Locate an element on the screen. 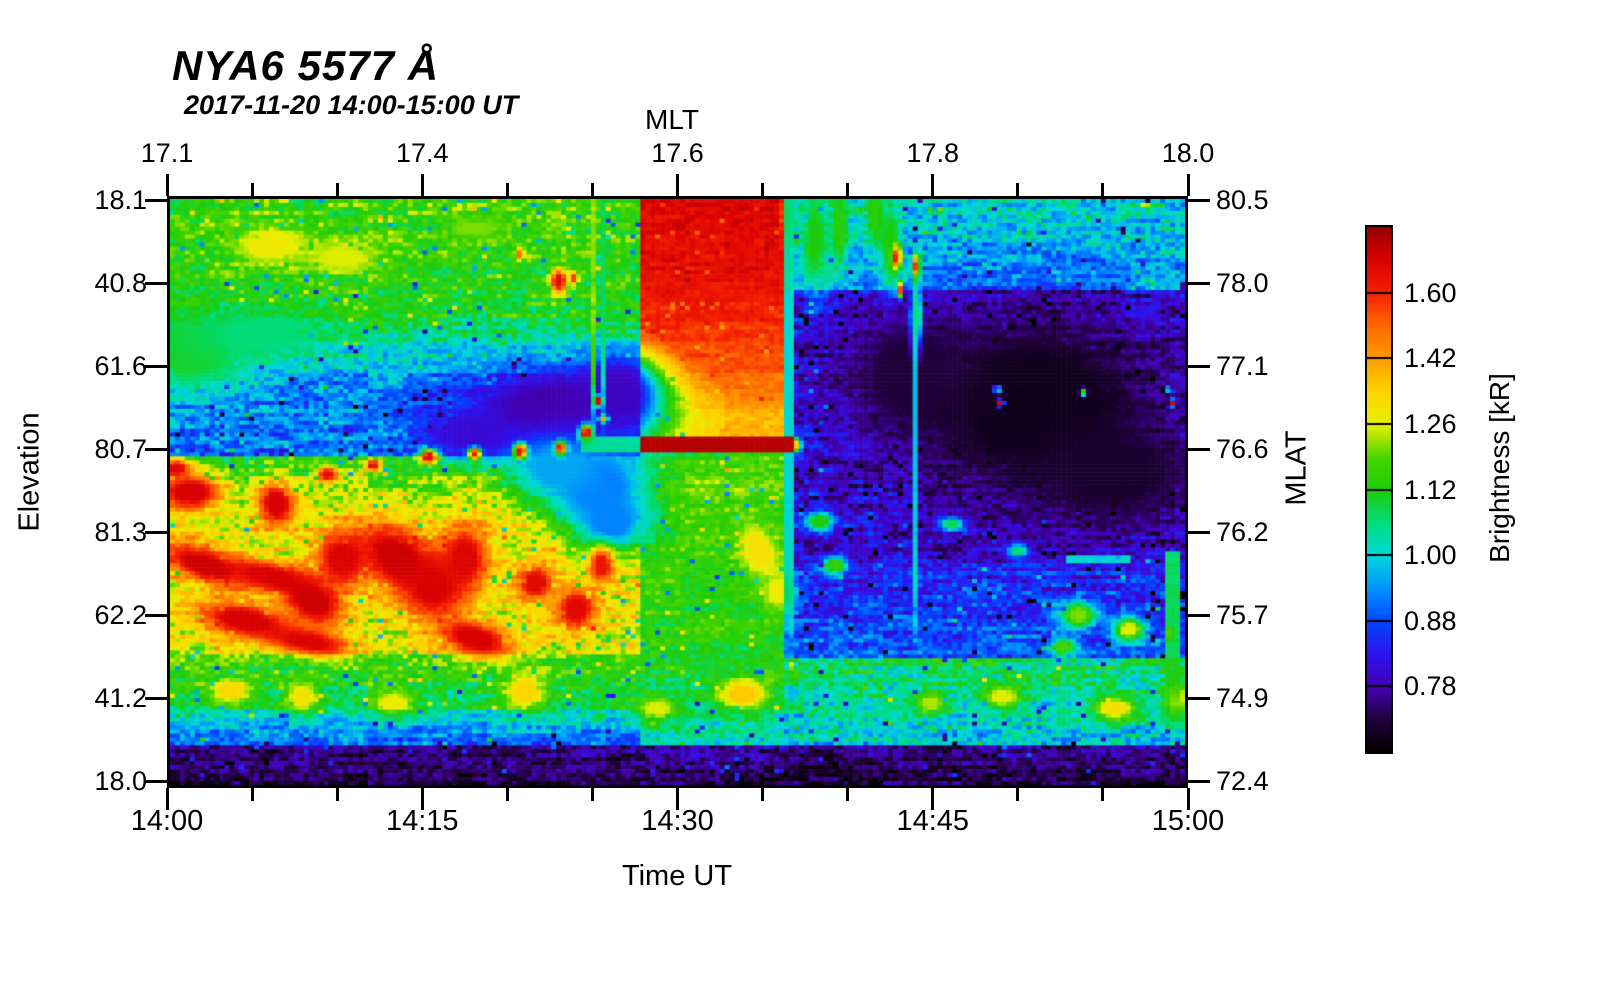  bottom-axis-tick-label: 14:45 is located at coordinates (933, 821).